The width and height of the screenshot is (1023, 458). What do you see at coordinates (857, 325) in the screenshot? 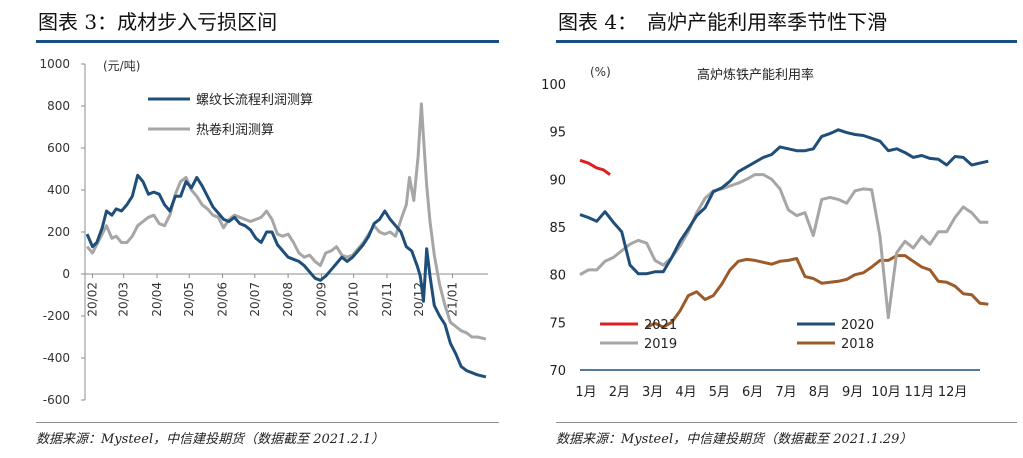
I see `legend-label: 2020` at bounding box center [857, 325].